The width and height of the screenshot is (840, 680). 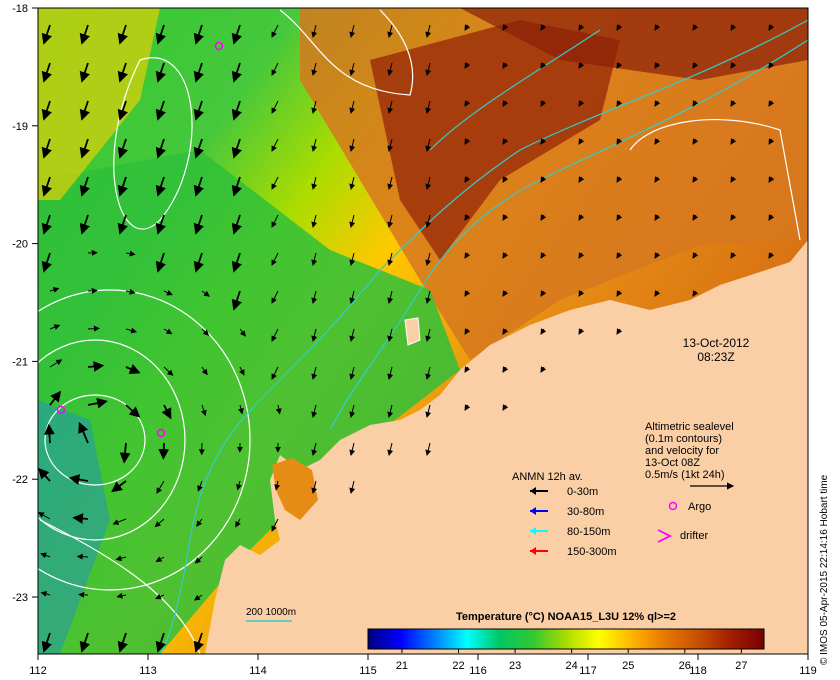 I want to click on argo-legend-label: Argo, so click(x=699, y=507).